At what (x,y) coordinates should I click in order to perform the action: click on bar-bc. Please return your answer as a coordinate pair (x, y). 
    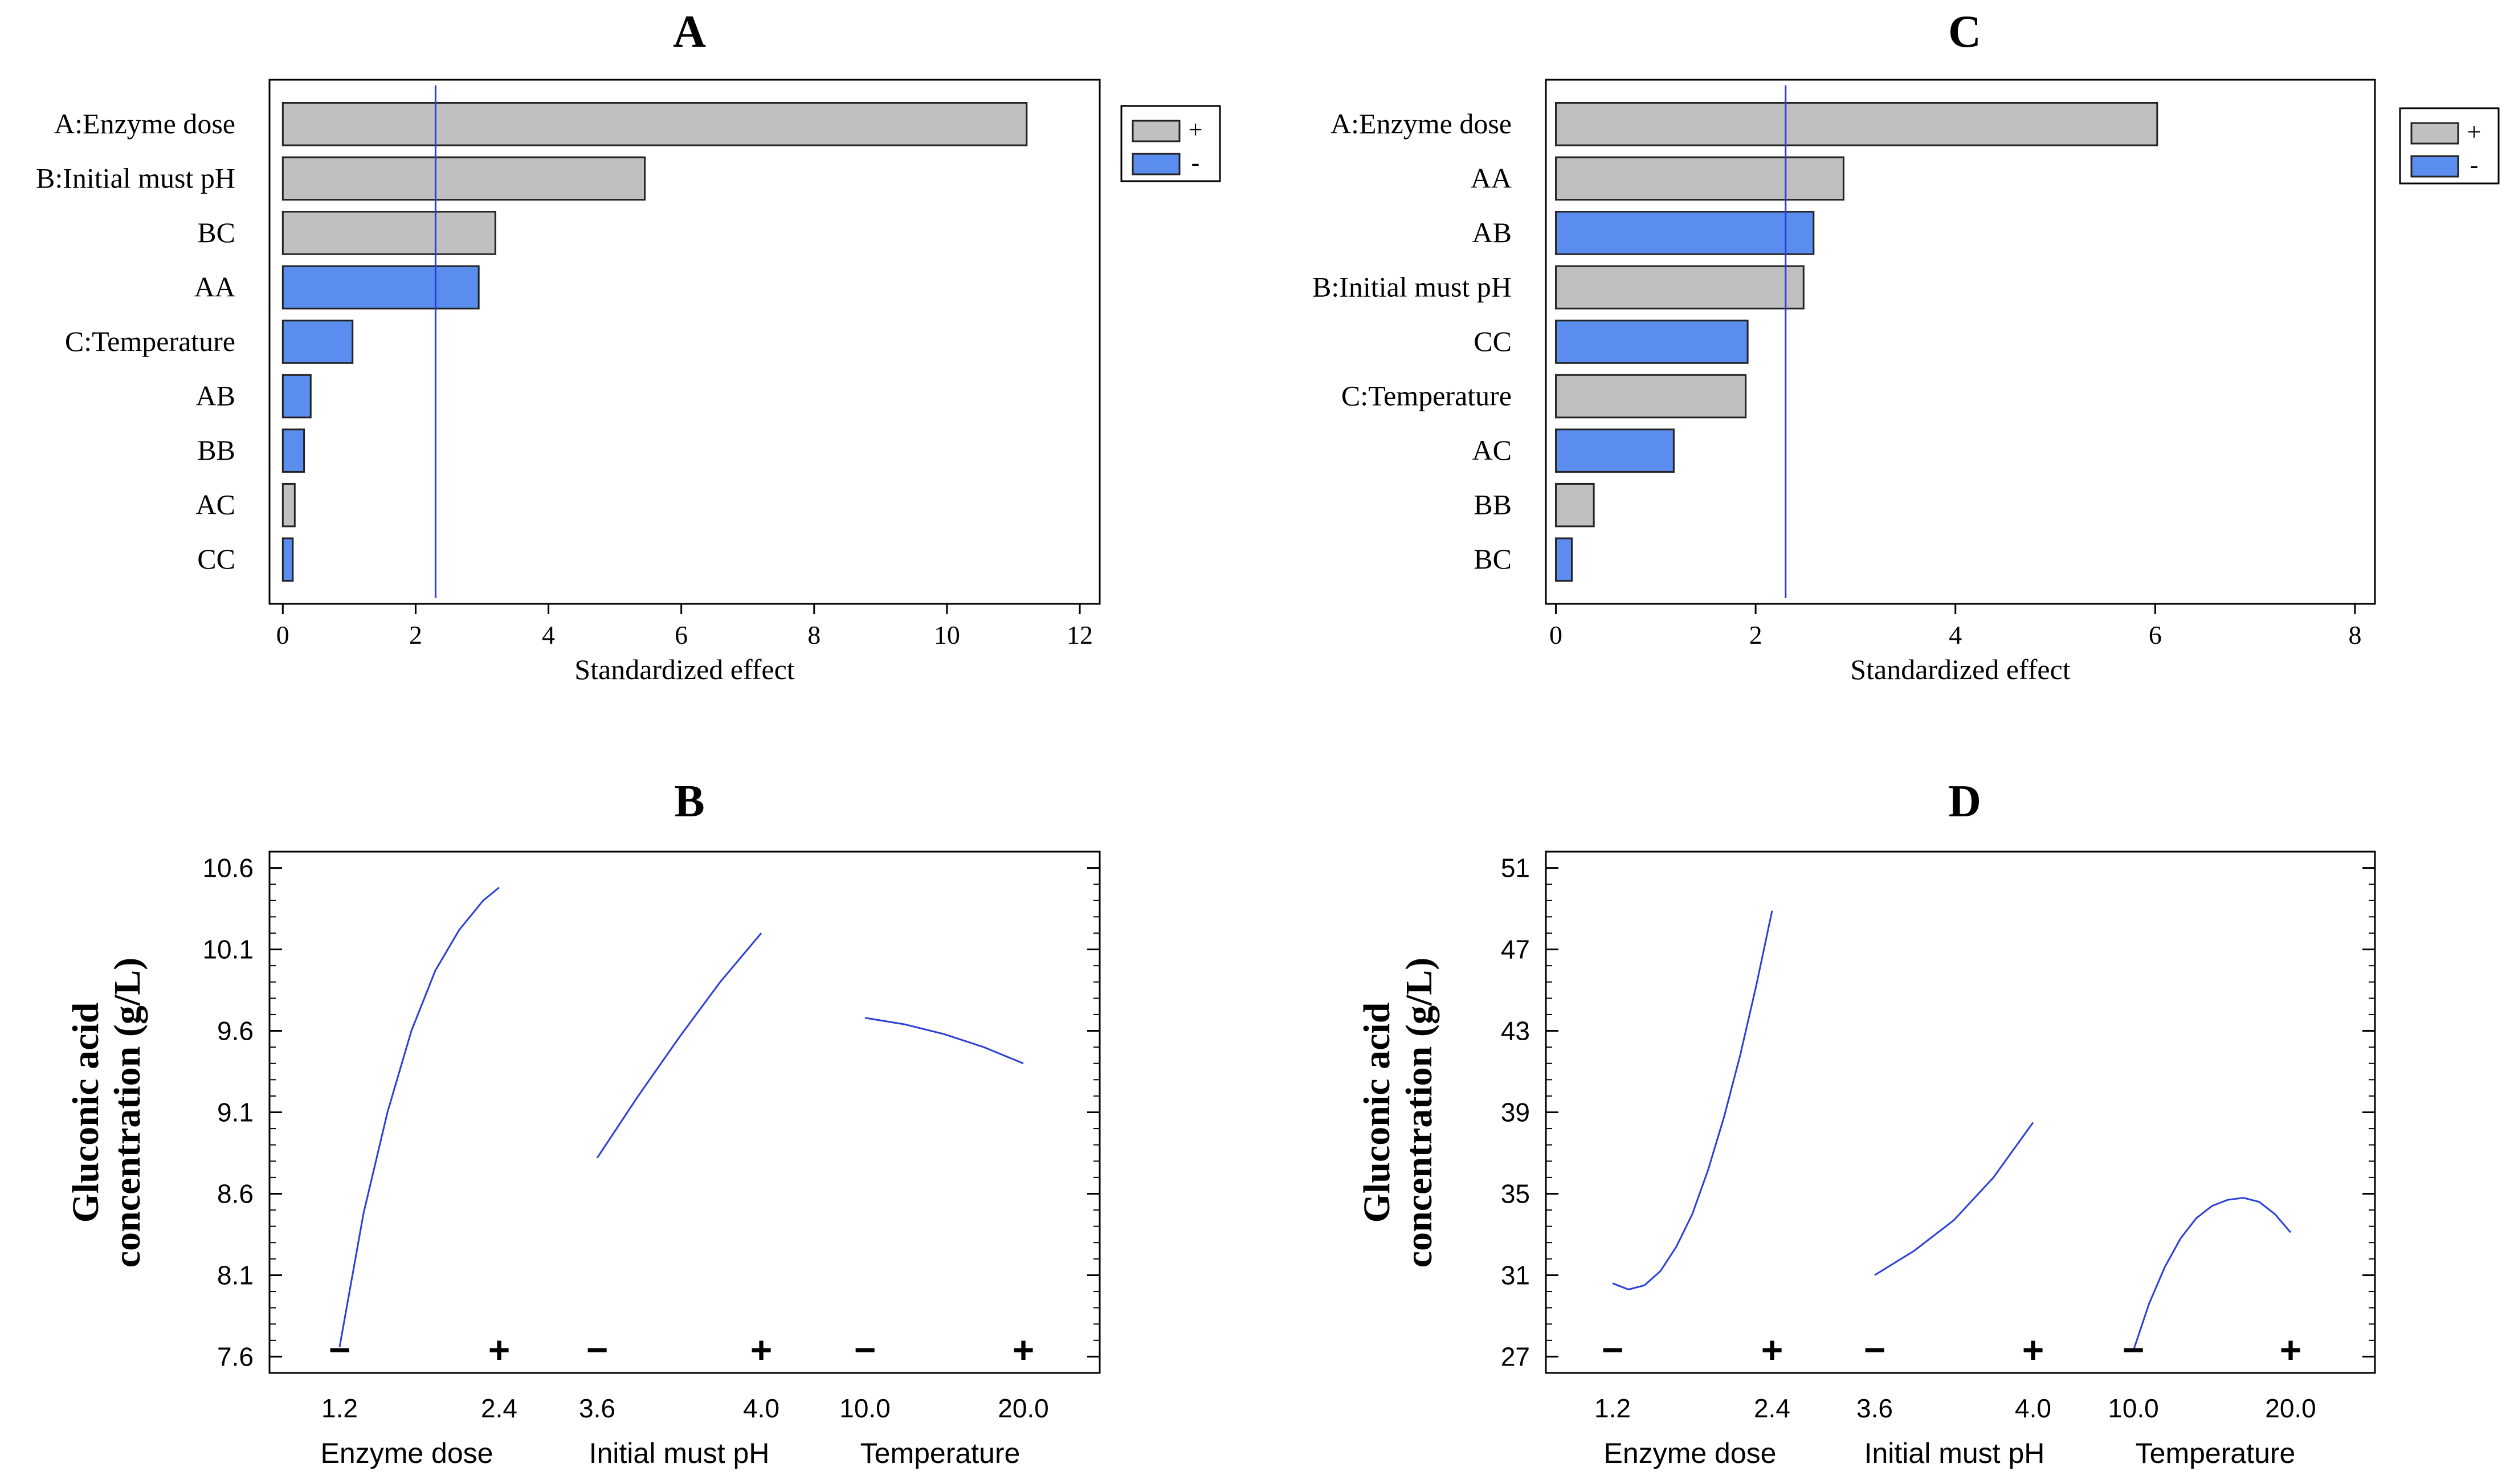
    Looking at the image, I should click on (1564, 559).